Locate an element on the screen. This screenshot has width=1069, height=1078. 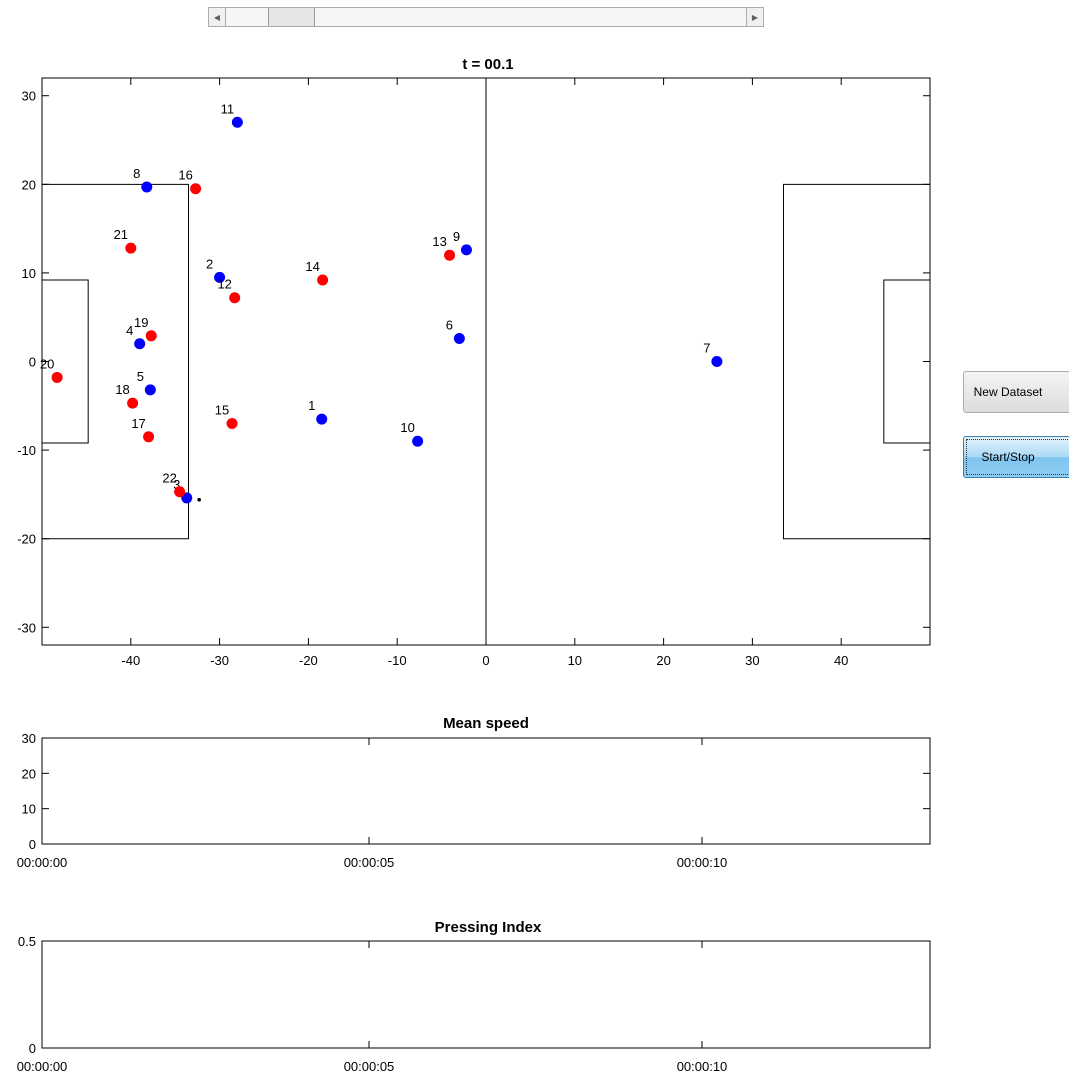
player-label-12: 12 is located at coordinates (224, 284).